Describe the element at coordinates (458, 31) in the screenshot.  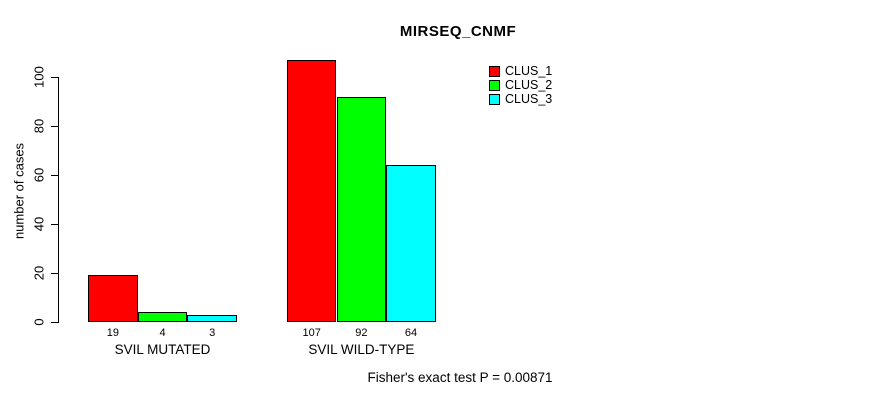
I see `chart-title: MIRSEQ_CNMF` at that location.